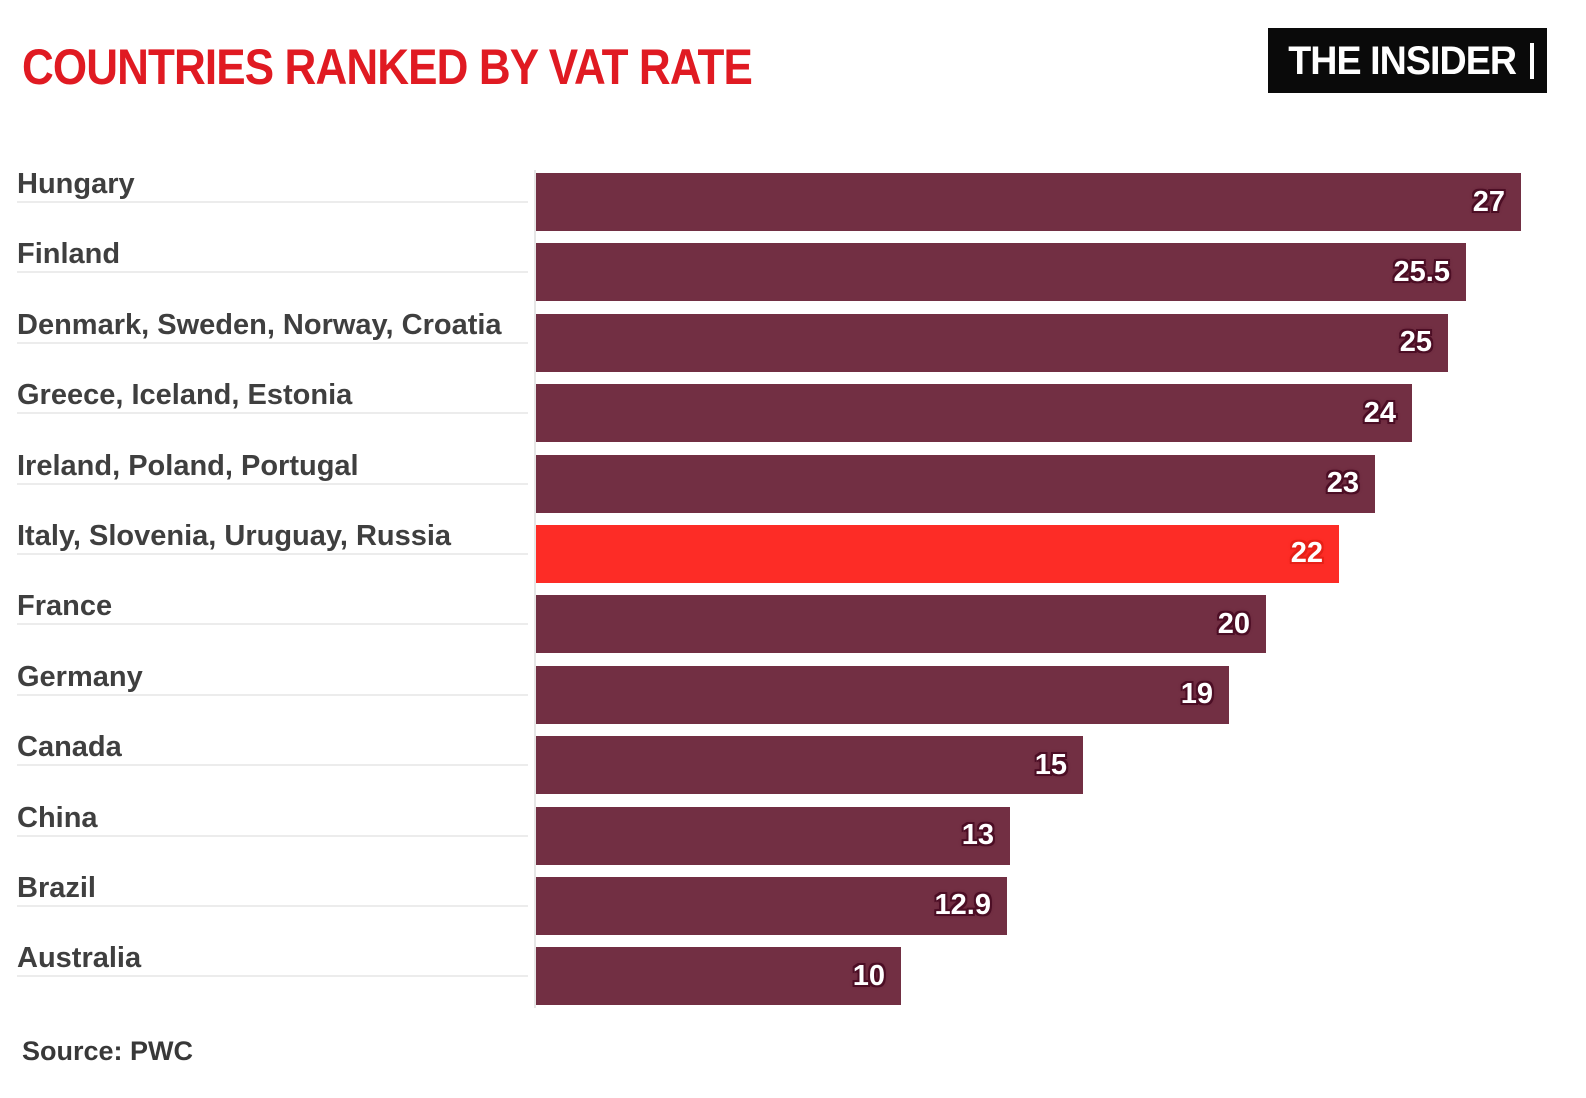  I want to click on bar-row: Germany 19, so click(793, 699).